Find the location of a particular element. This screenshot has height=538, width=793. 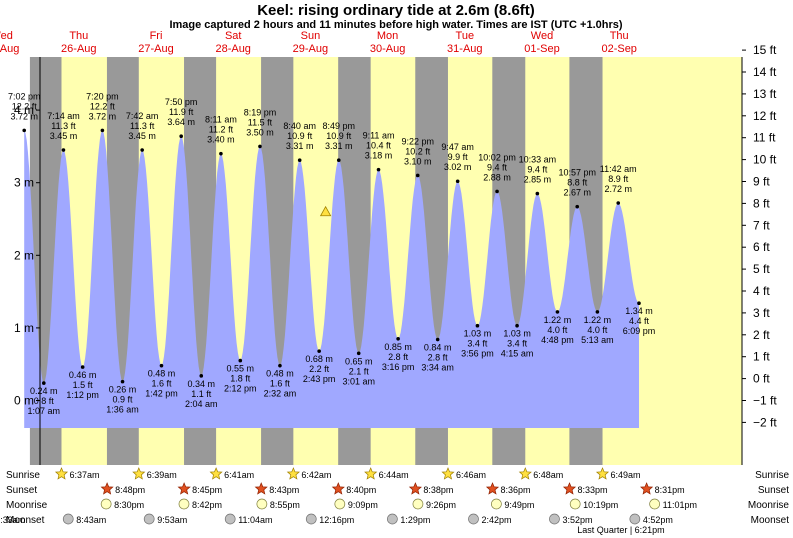

high-tide-label: 11.9 ft is located at coordinates (181, 112).